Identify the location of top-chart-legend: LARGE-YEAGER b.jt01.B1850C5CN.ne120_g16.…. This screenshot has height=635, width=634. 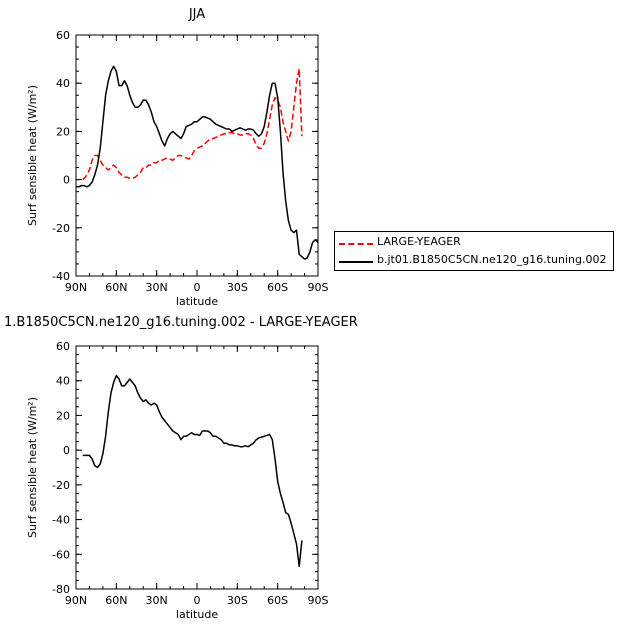
(474, 251).